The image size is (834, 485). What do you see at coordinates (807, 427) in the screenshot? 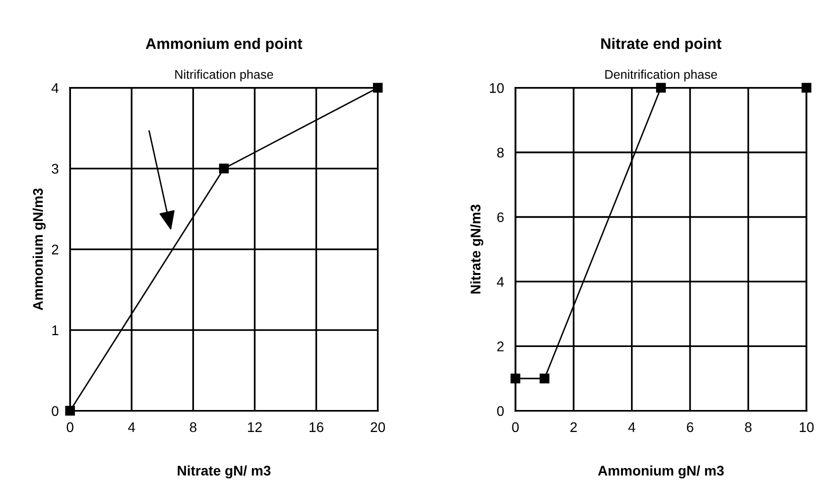
I see `x-tick-label: 10` at bounding box center [807, 427].